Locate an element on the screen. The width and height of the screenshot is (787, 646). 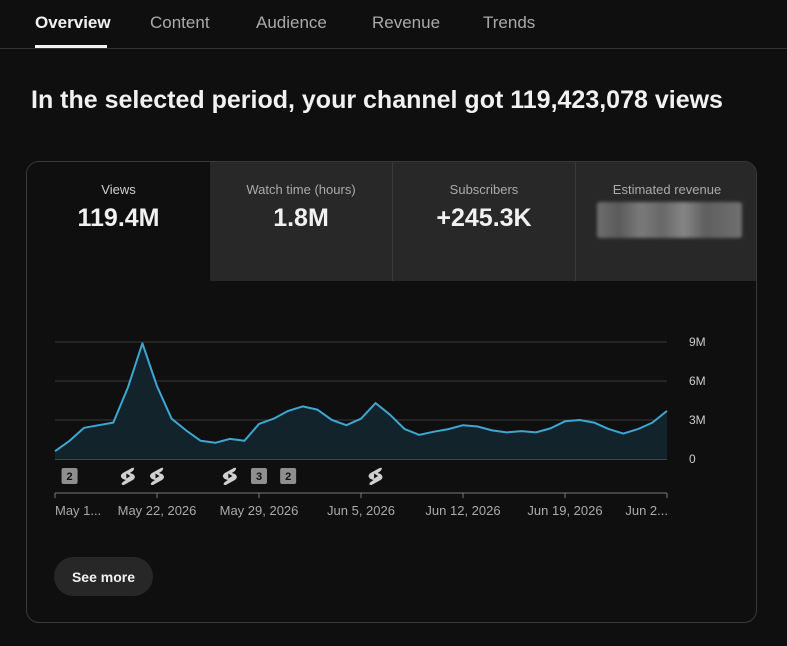
metric-value: 1.8M is located at coordinates (301, 218).